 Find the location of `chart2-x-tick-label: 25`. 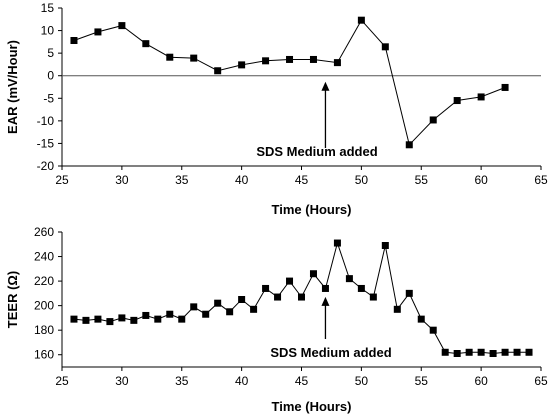

chart2-x-tick-label: 25 is located at coordinates (62, 381).